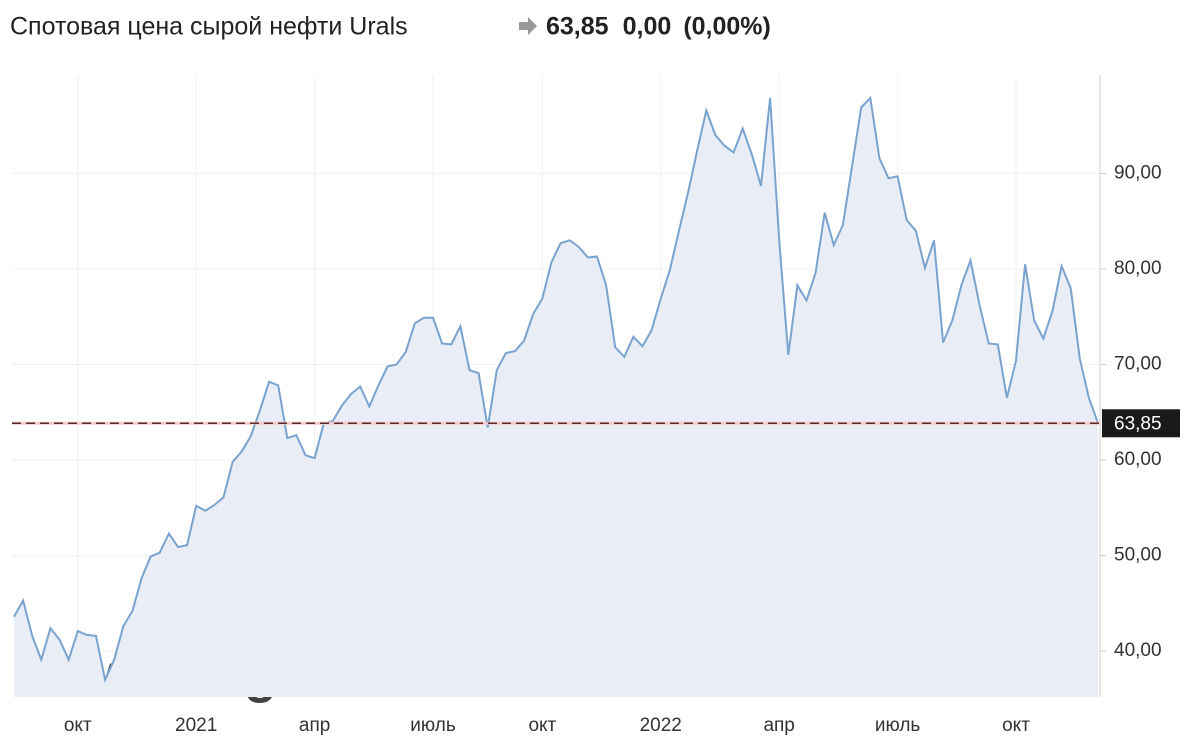 The width and height of the screenshot is (1200, 751). What do you see at coordinates (1138, 172) in the screenshot?
I see `y-tick-label: 90,00` at bounding box center [1138, 172].